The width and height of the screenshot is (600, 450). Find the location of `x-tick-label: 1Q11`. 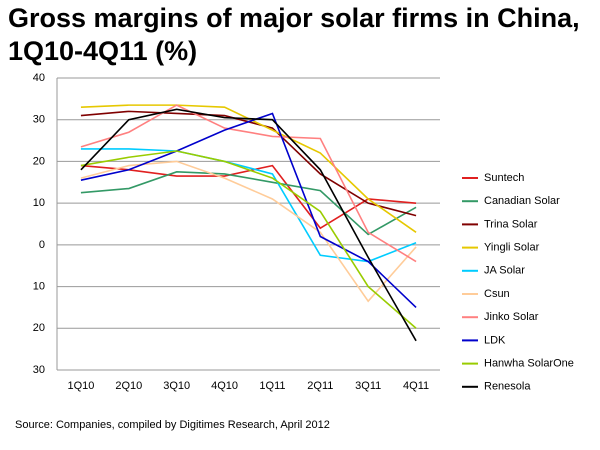

x-tick-label: 1Q11 is located at coordinates (272, 386).